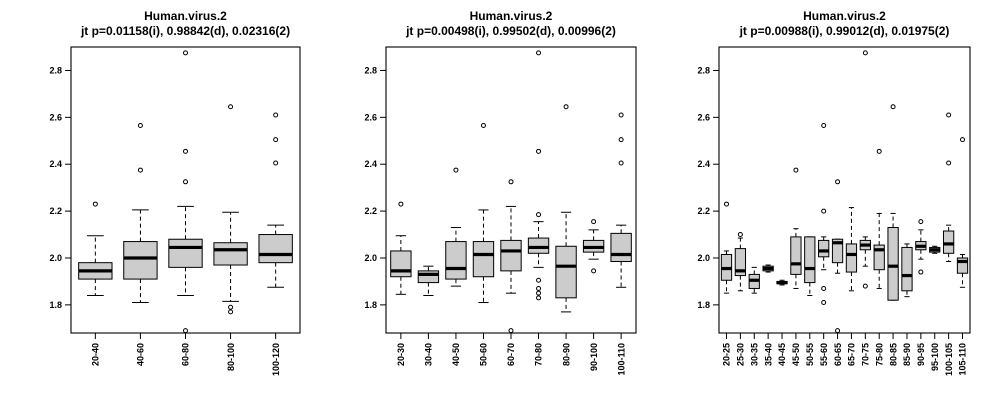 The image size is (1000, 400). What do you see at coordinates (949, 359) in the screenshot?
I see `x-tick-label: 100-105` at bounding box center [949, 359].